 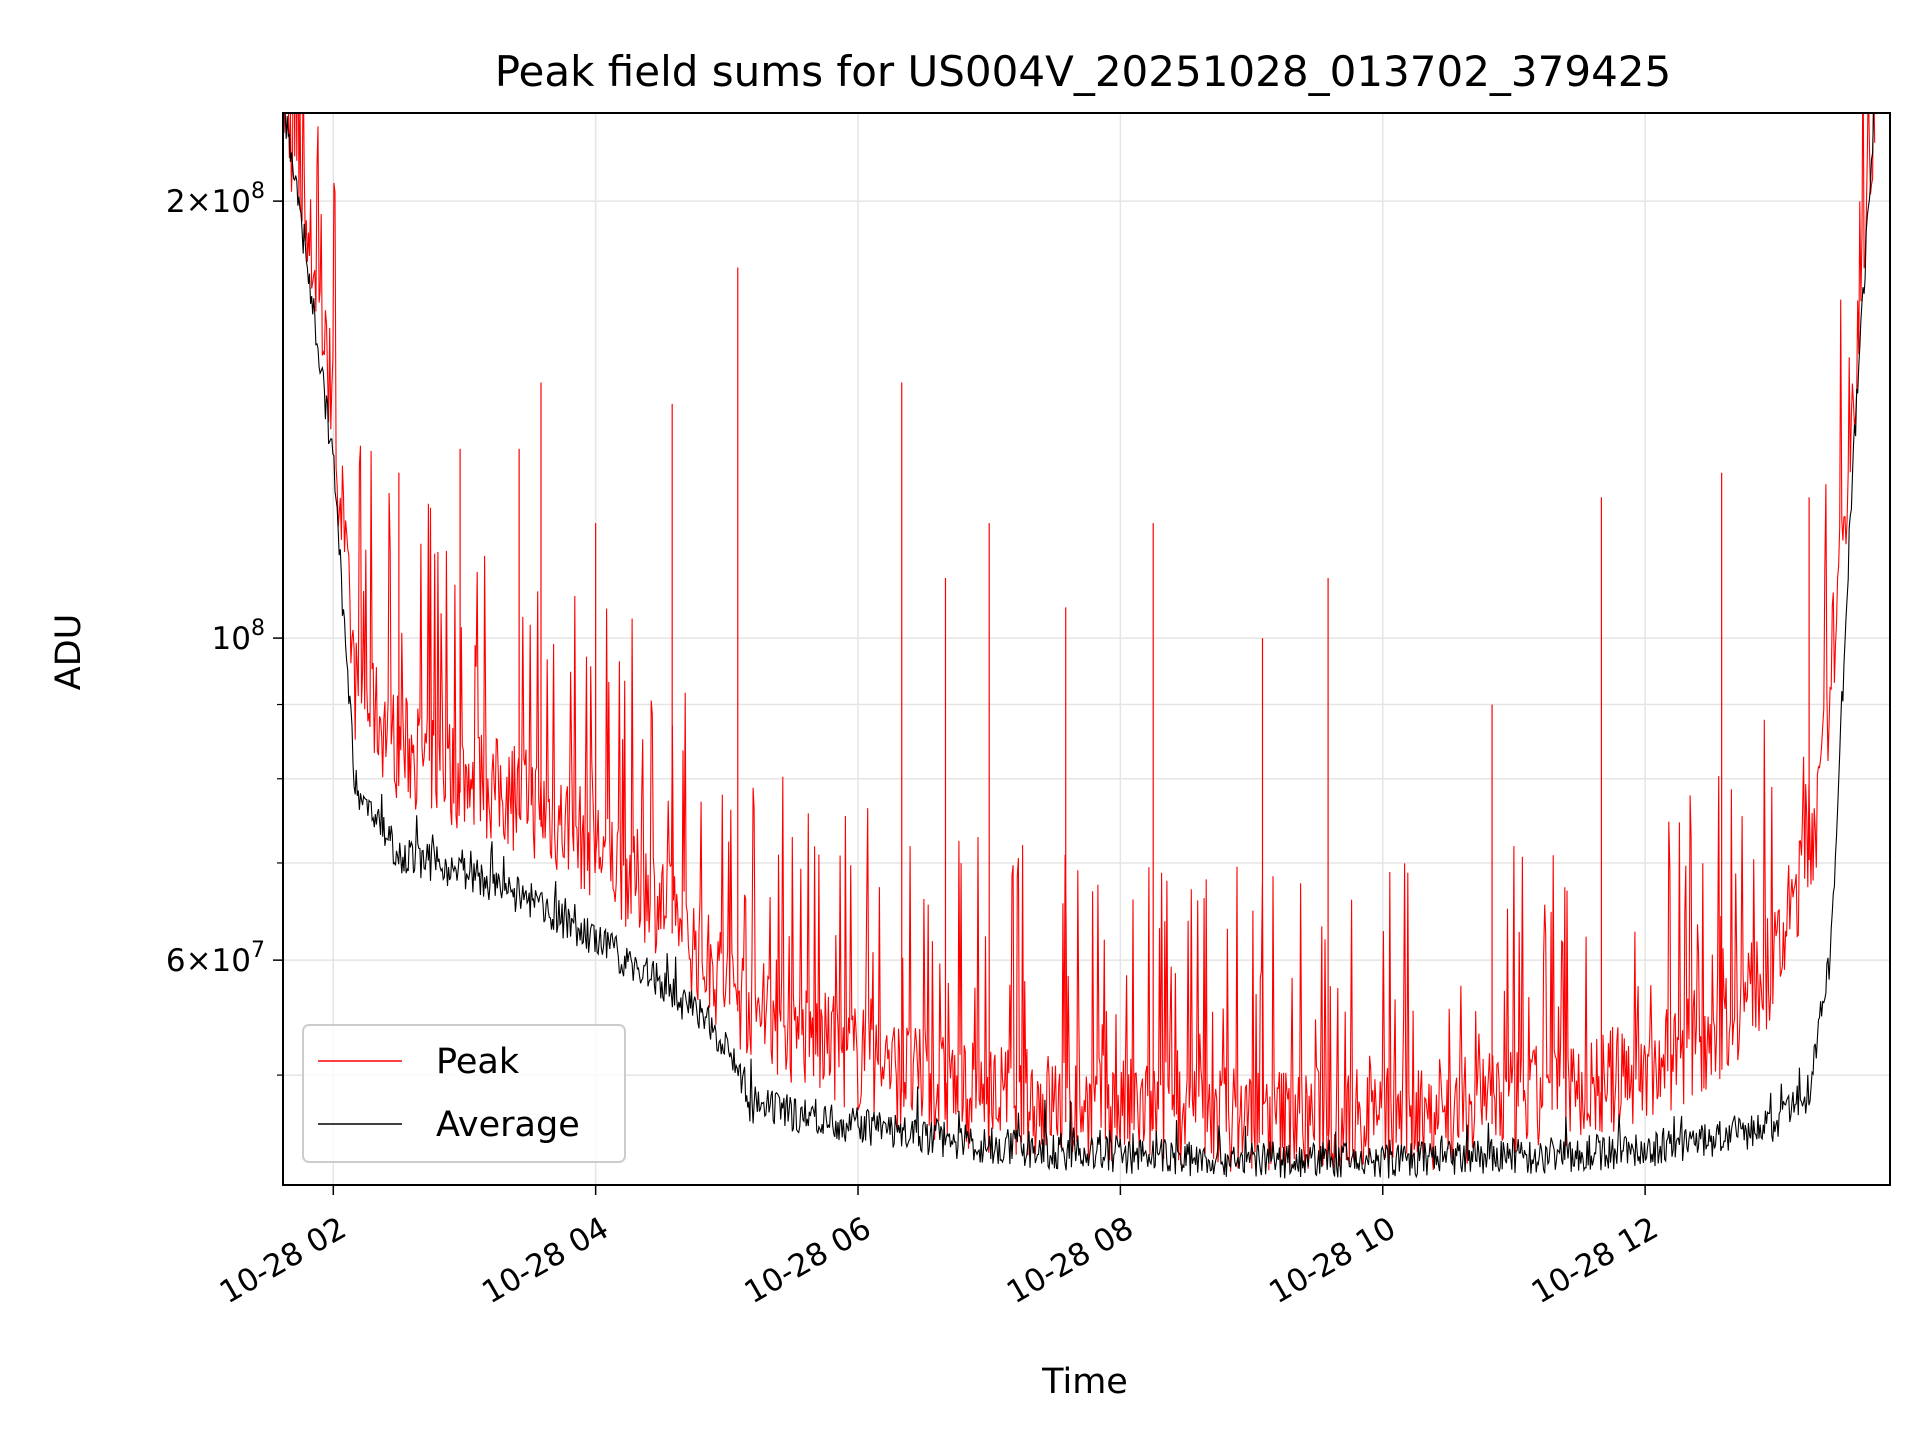 What do you see at coordinates (69, 652) in the screenshot?
I see `y-axis-title: ADU` at bounding box center [69, 652].